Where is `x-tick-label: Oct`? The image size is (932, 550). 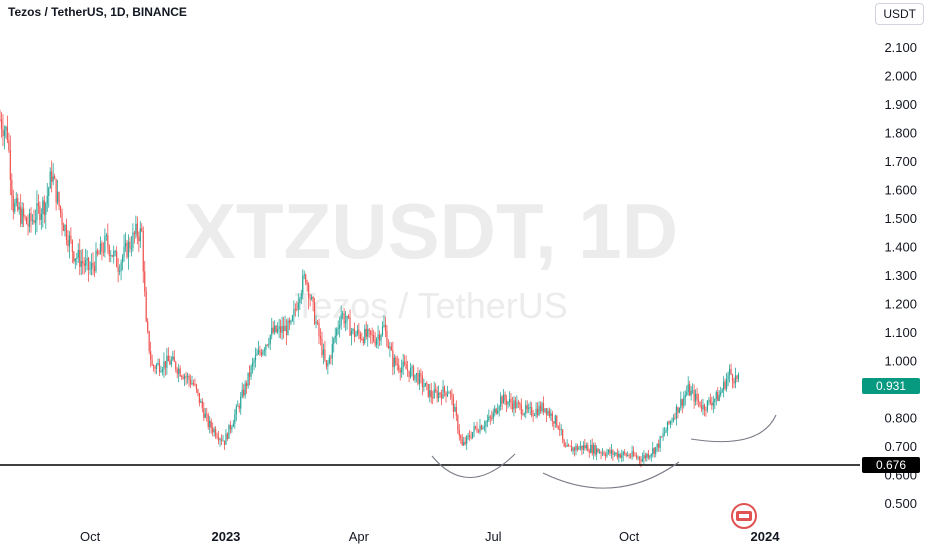
x-tick-label: Oct is located at coordinates (90, 536).